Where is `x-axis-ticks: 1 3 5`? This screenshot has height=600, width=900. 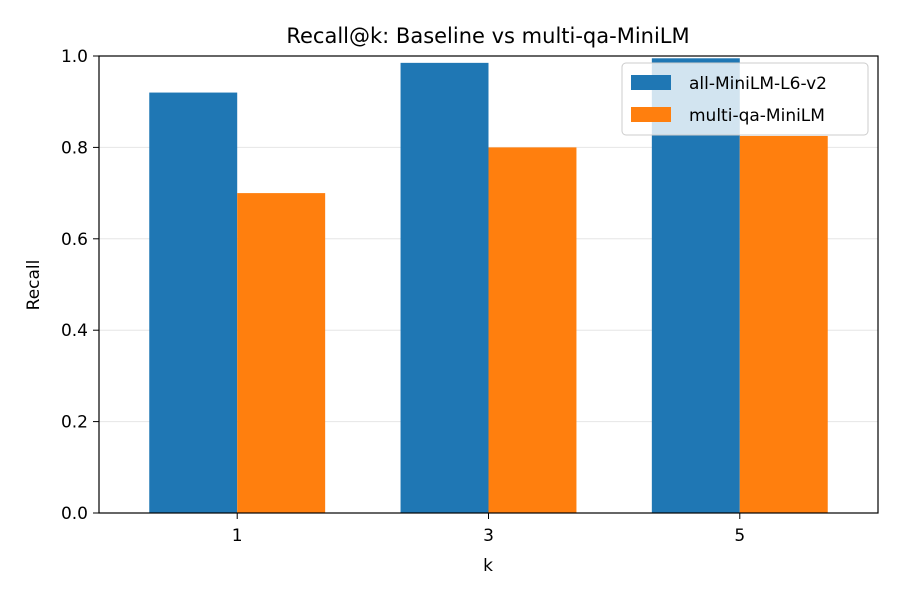 x-axis-ticks: 1 3 5 is located at coordinates (488, 529).